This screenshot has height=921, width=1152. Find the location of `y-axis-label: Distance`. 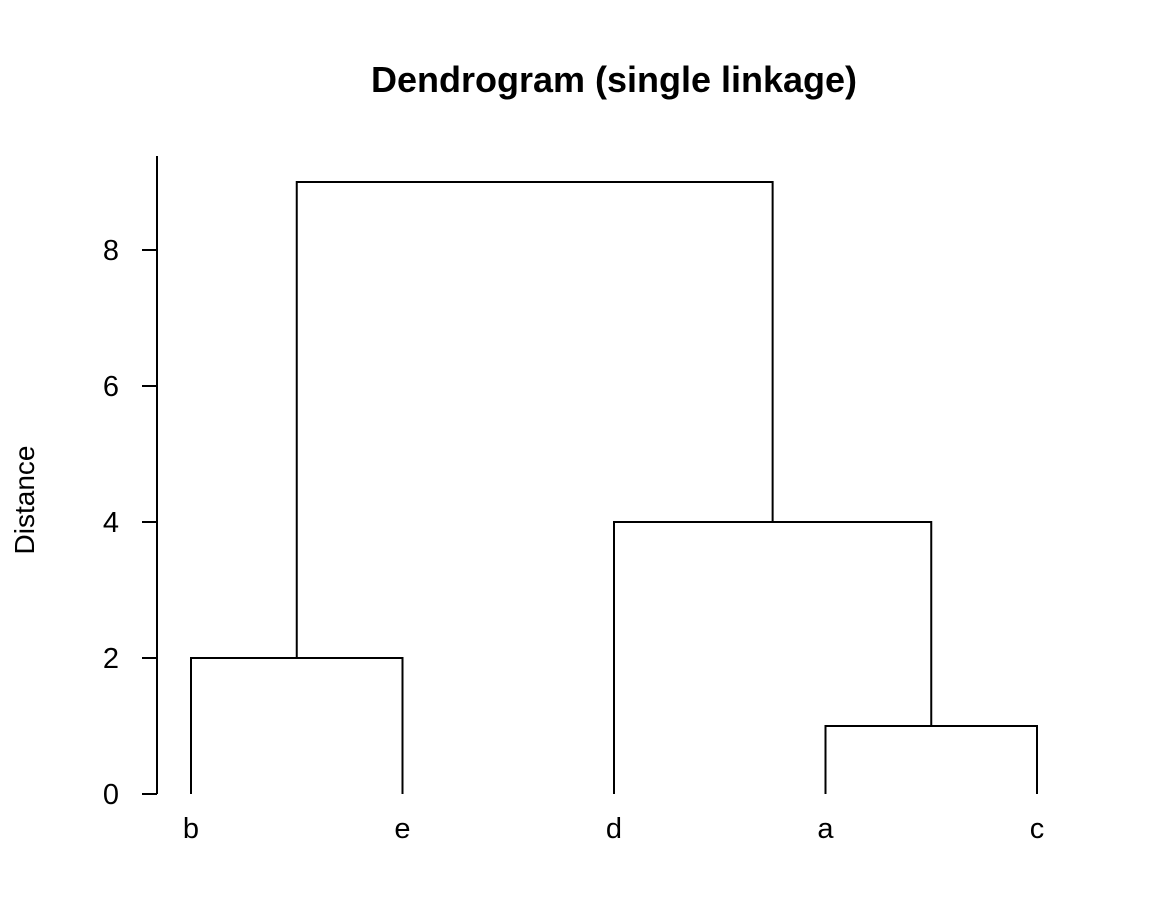

y-axis-label: Distance is located at coordinates (24, 500).